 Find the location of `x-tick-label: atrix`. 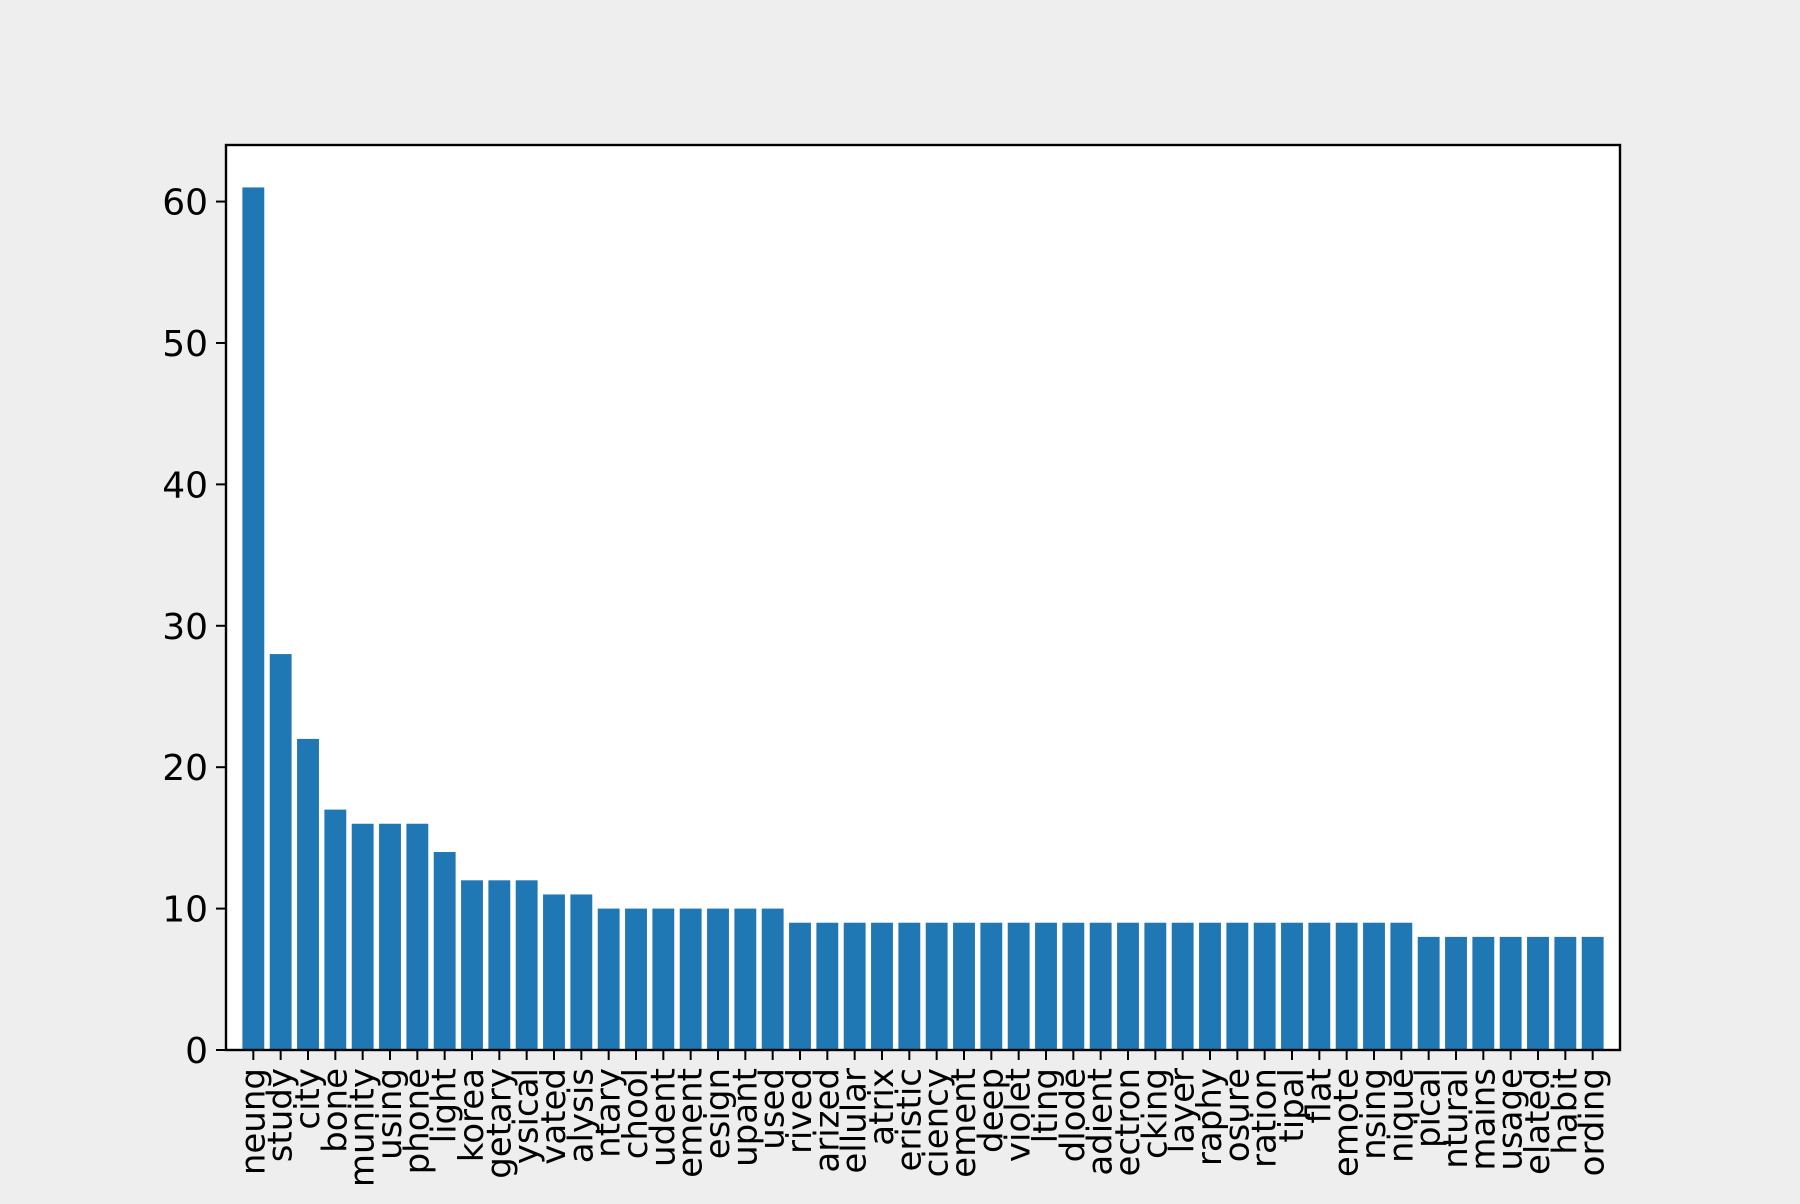

x-tick-label: atrix is located at coordinates (882, 1107).